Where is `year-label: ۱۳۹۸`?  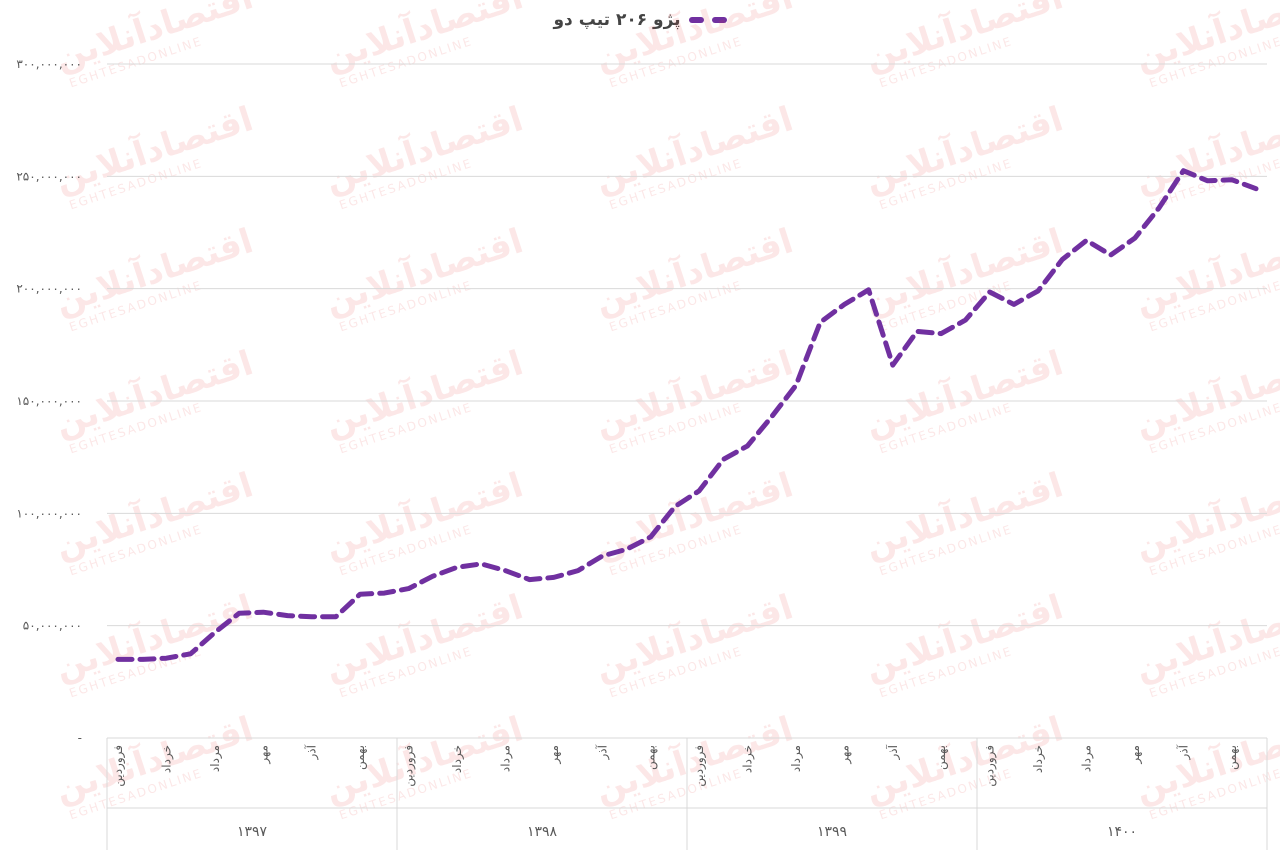
year-label: ۱۳۹۸ is located at coordinates (542, 832).